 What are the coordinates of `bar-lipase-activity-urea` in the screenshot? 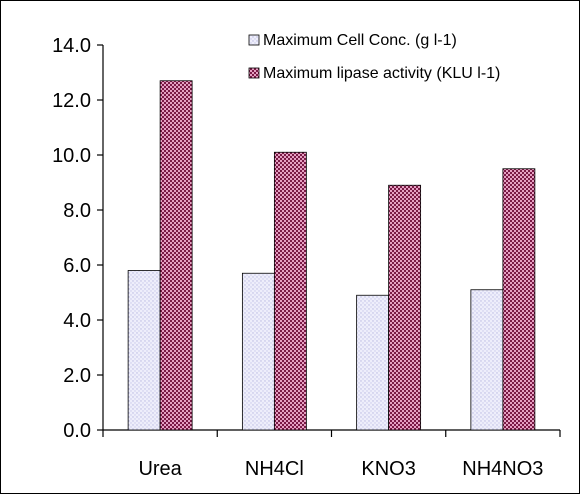 It's located at (176, 255).